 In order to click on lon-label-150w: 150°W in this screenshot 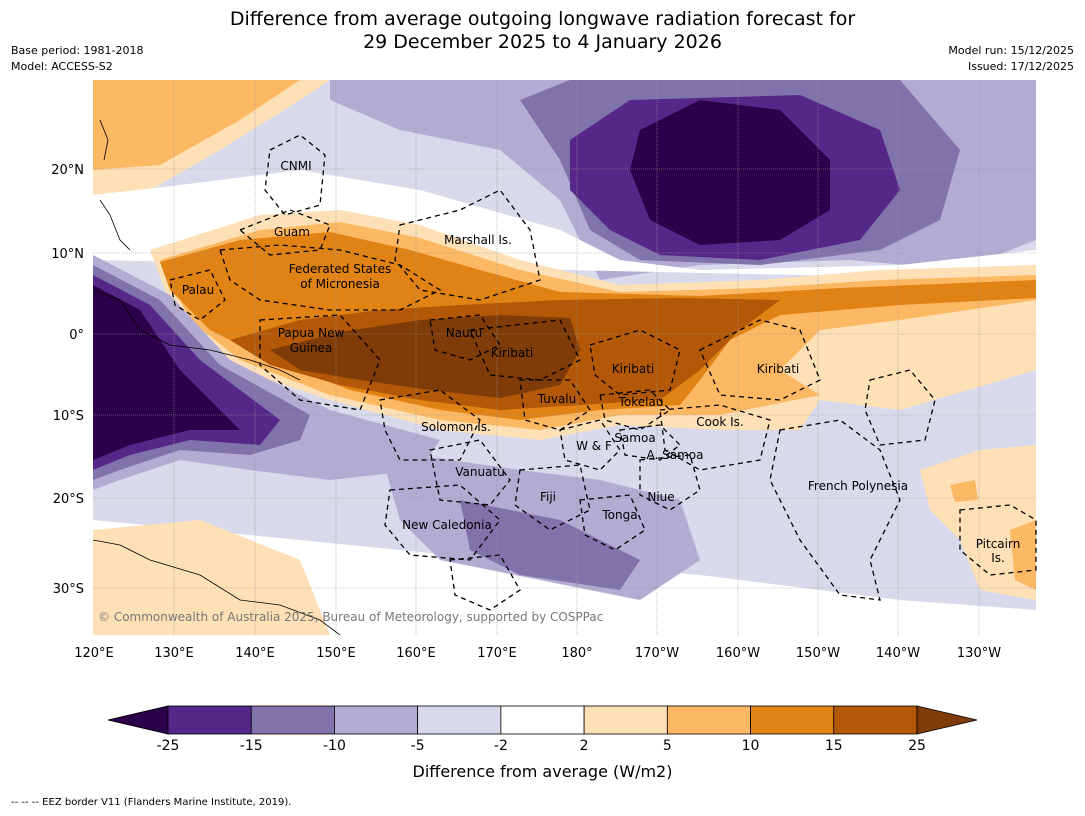, I will do `click(818, 653)`.